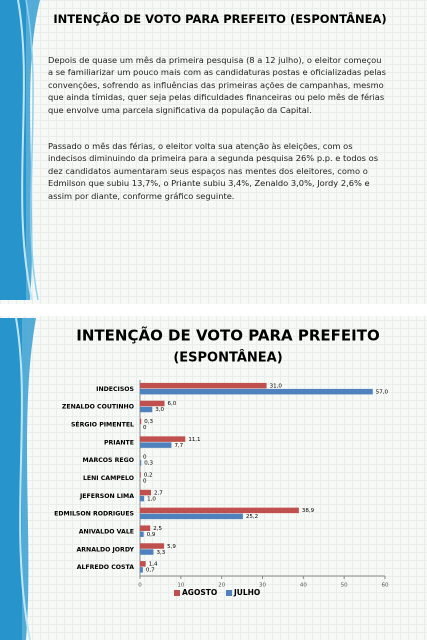 This screenshot has width=427, height=640. I want to click on value-label: 11,1, so click(194, 440).